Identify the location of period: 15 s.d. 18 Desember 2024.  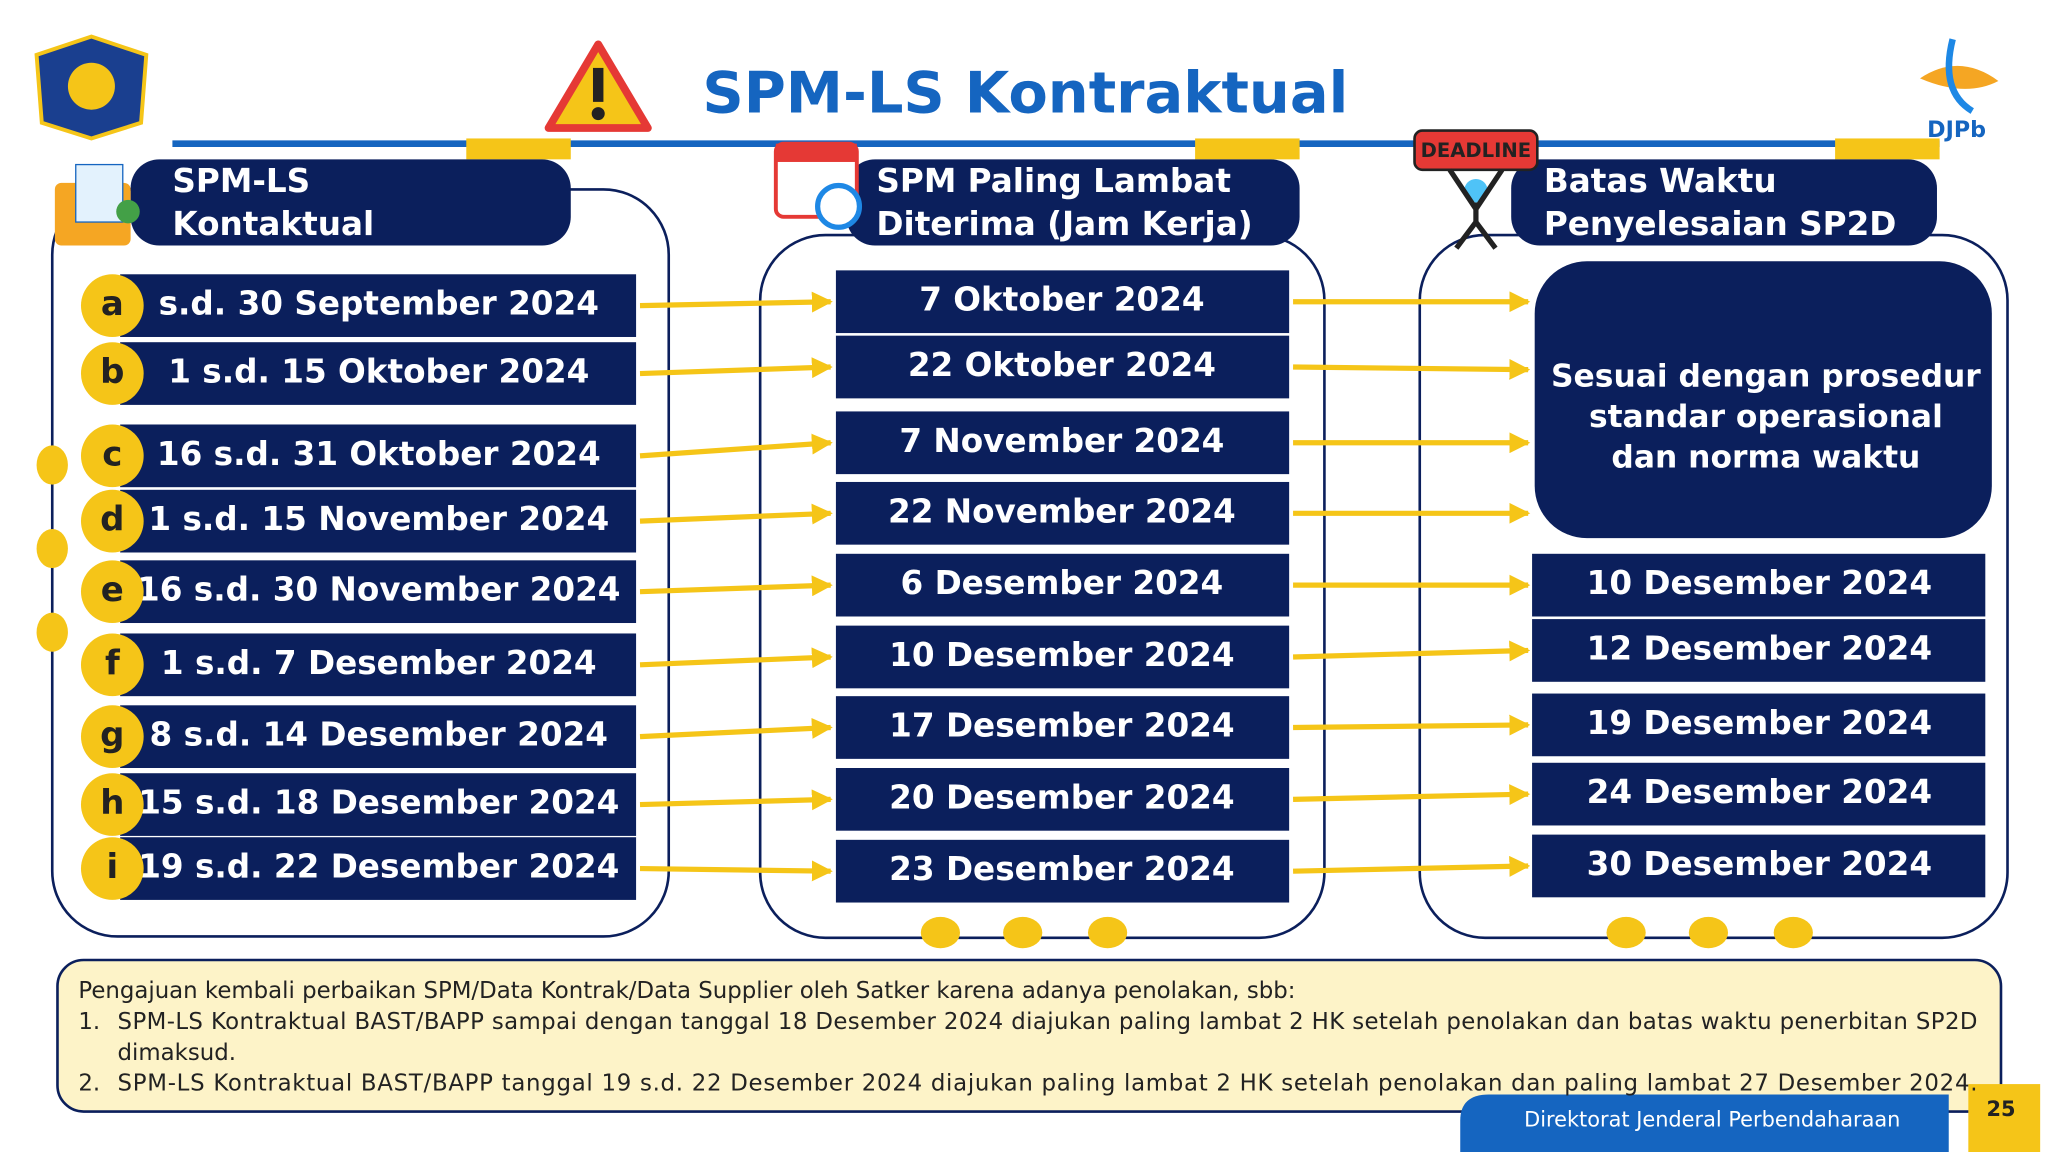
(378, 803).